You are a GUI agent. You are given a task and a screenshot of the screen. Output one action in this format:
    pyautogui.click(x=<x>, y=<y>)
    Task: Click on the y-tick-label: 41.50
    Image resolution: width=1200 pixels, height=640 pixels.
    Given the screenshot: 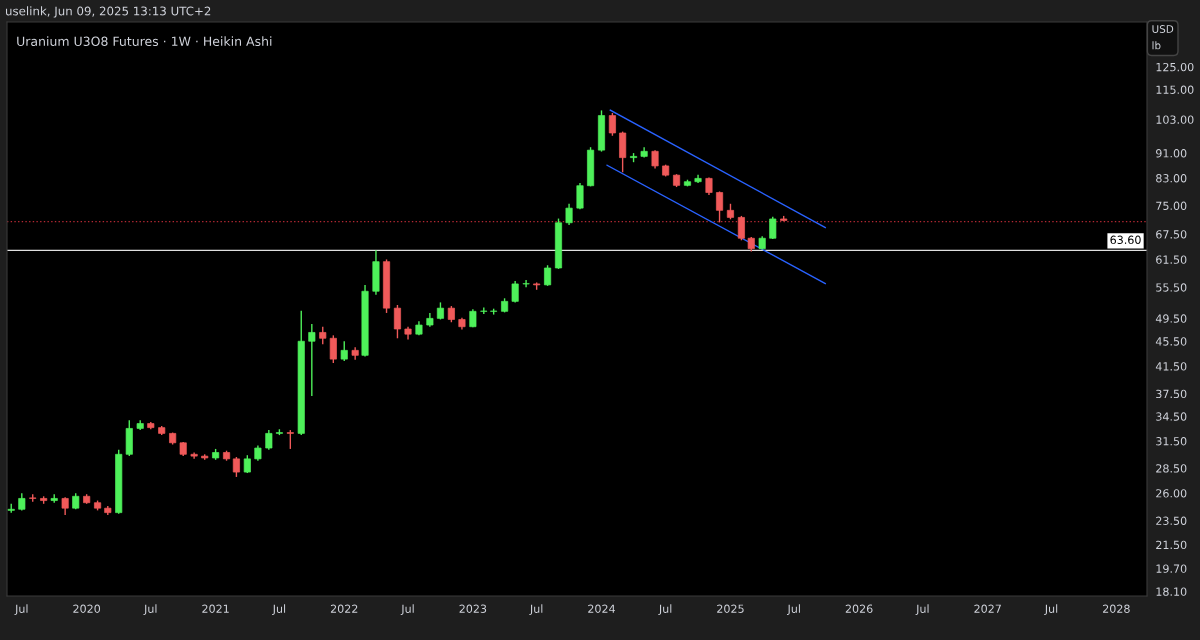 What is the action you would take?
    pyautogui.click(x=1171, y=366)
    